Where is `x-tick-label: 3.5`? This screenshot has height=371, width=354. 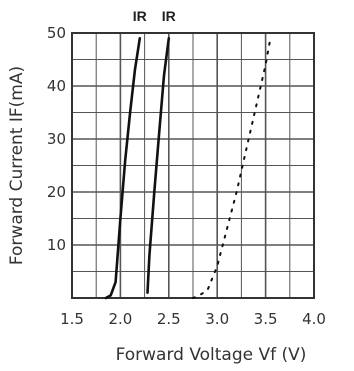
x-tick-label: 3.5 is located at coordinates (266, 319).